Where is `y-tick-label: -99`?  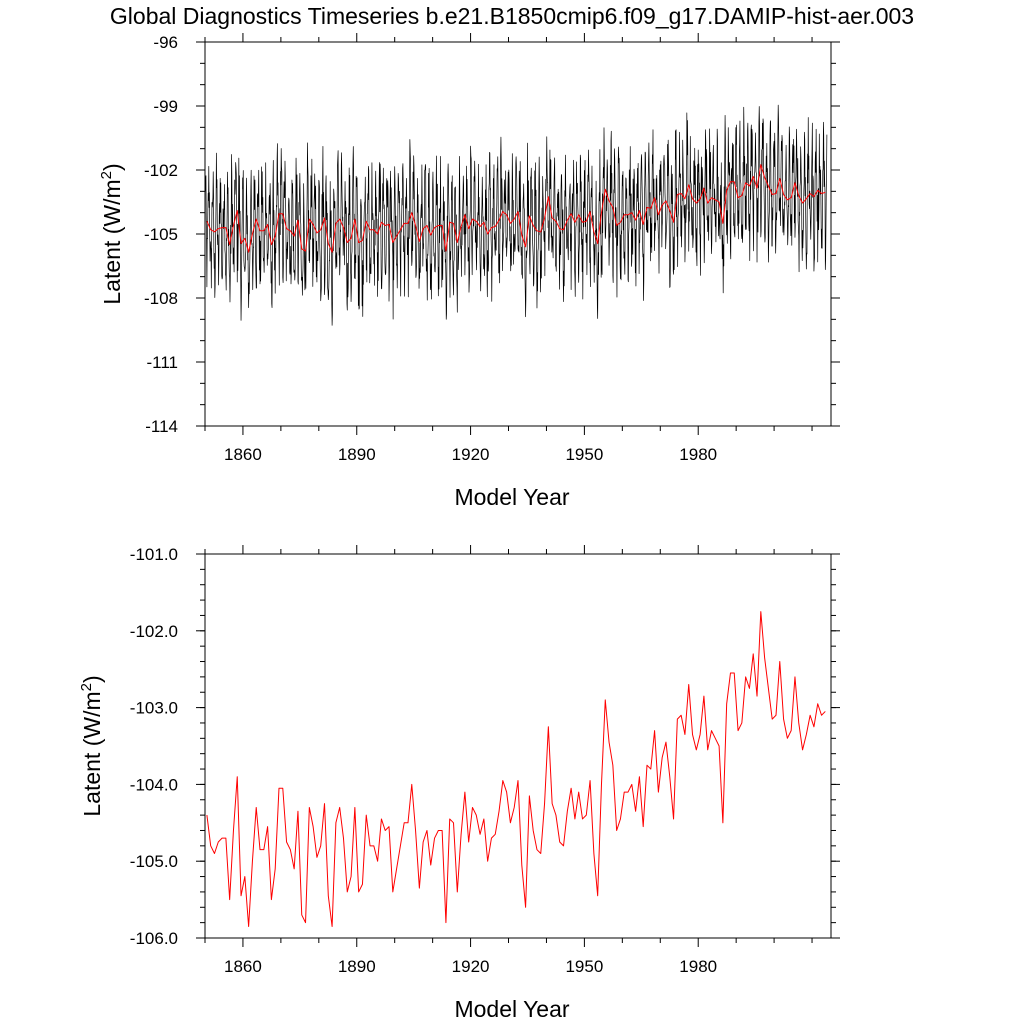
y-tick-label: -99 is located at coordinates (165, 106).